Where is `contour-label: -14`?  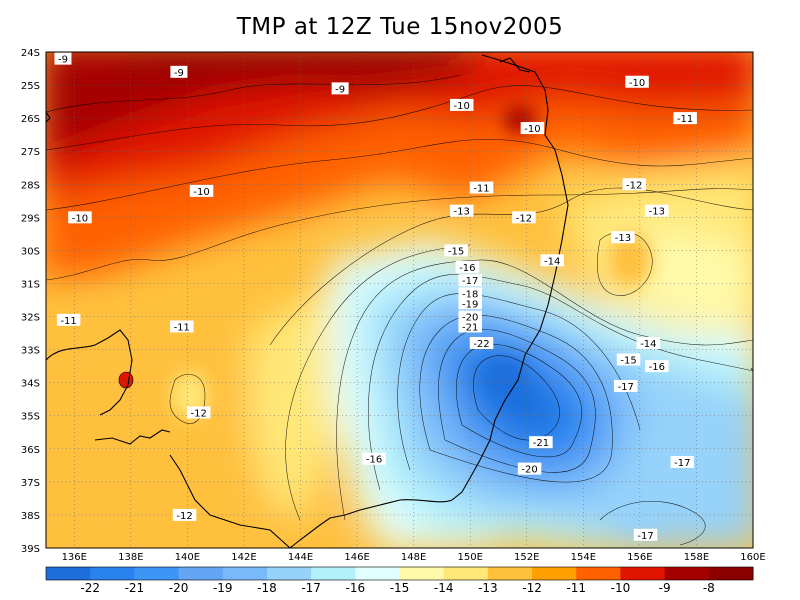
contour-label: -14 is located at coordinates (552, 261).